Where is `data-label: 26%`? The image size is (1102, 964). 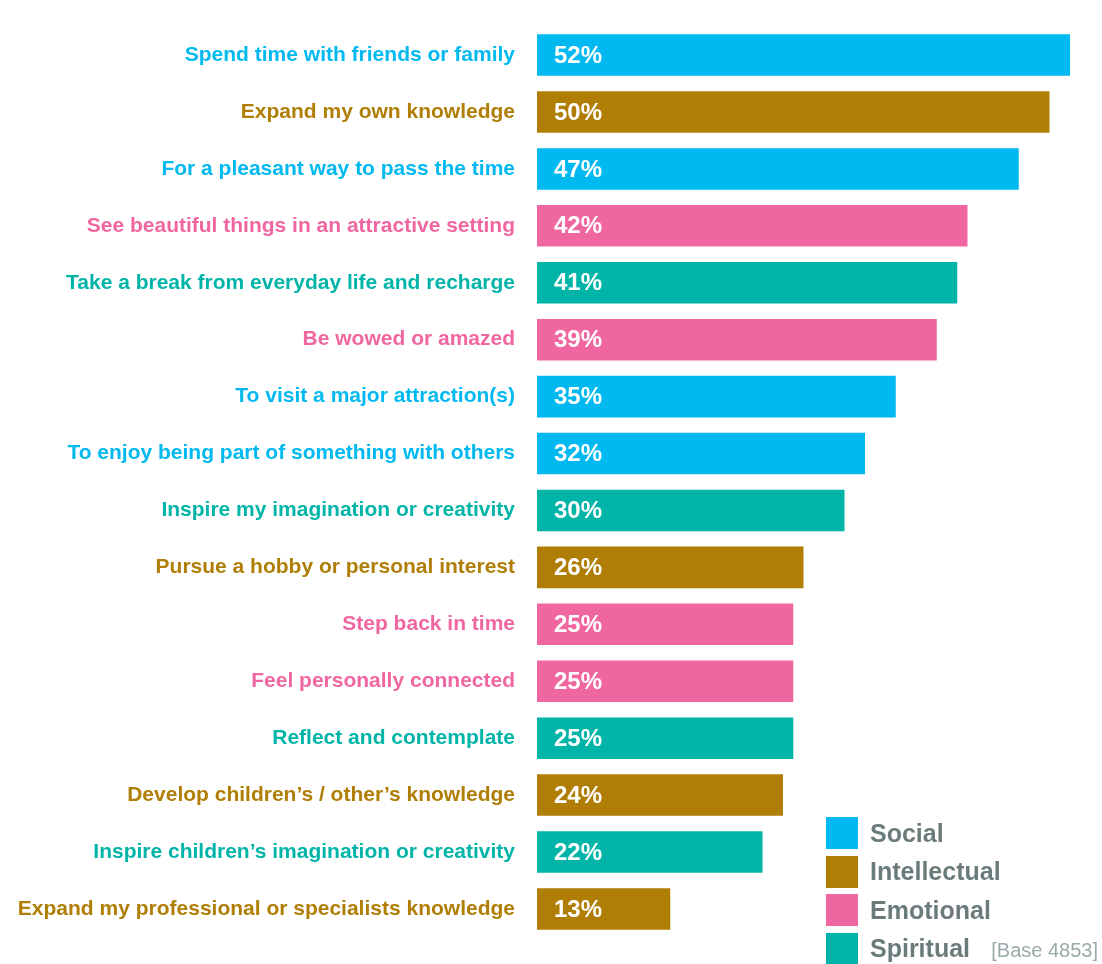 data-label: 26% is located at coordinates (578, 567).